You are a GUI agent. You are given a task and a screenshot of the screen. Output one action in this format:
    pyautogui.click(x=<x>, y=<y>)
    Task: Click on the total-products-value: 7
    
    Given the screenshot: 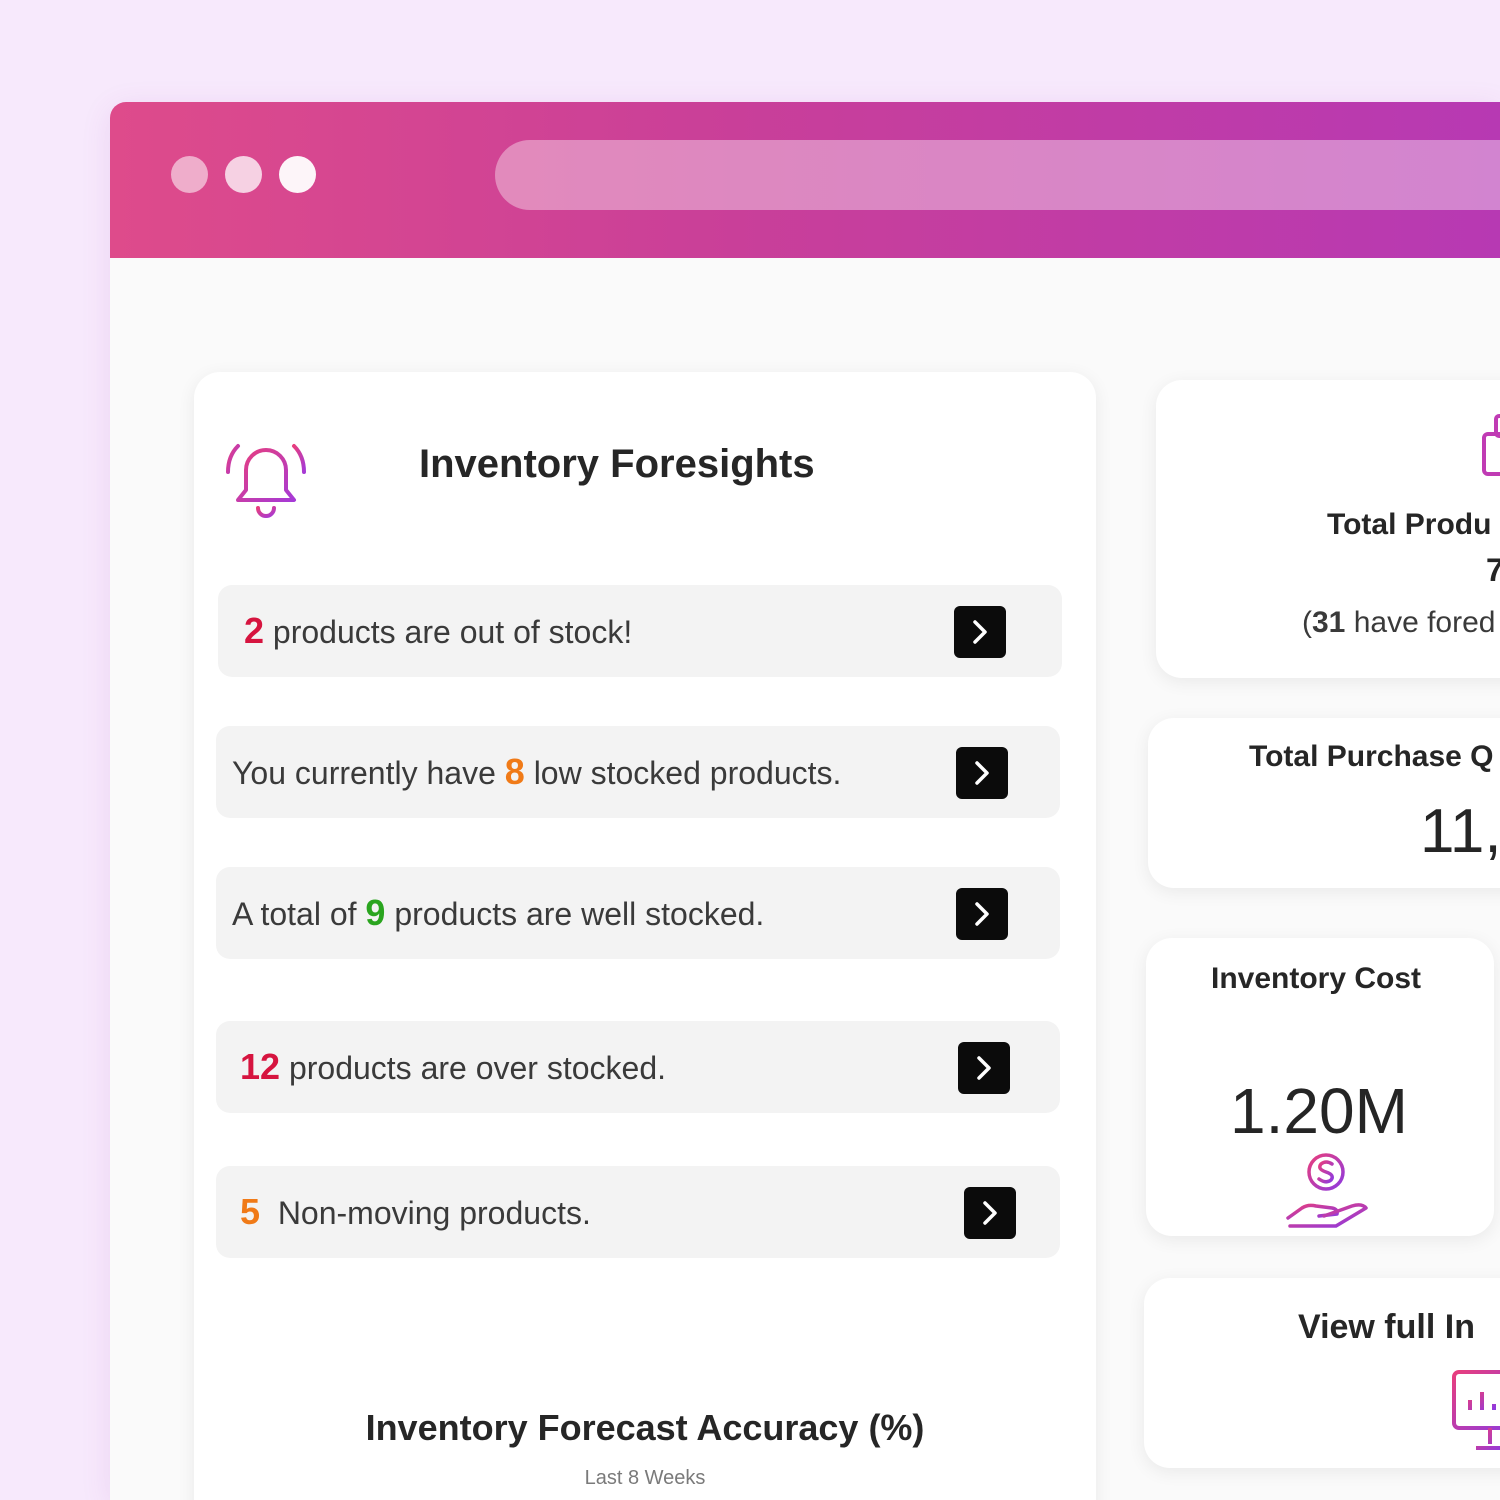 What is the action you would take?
    pyautogui.click(x=1493, y=570)
    